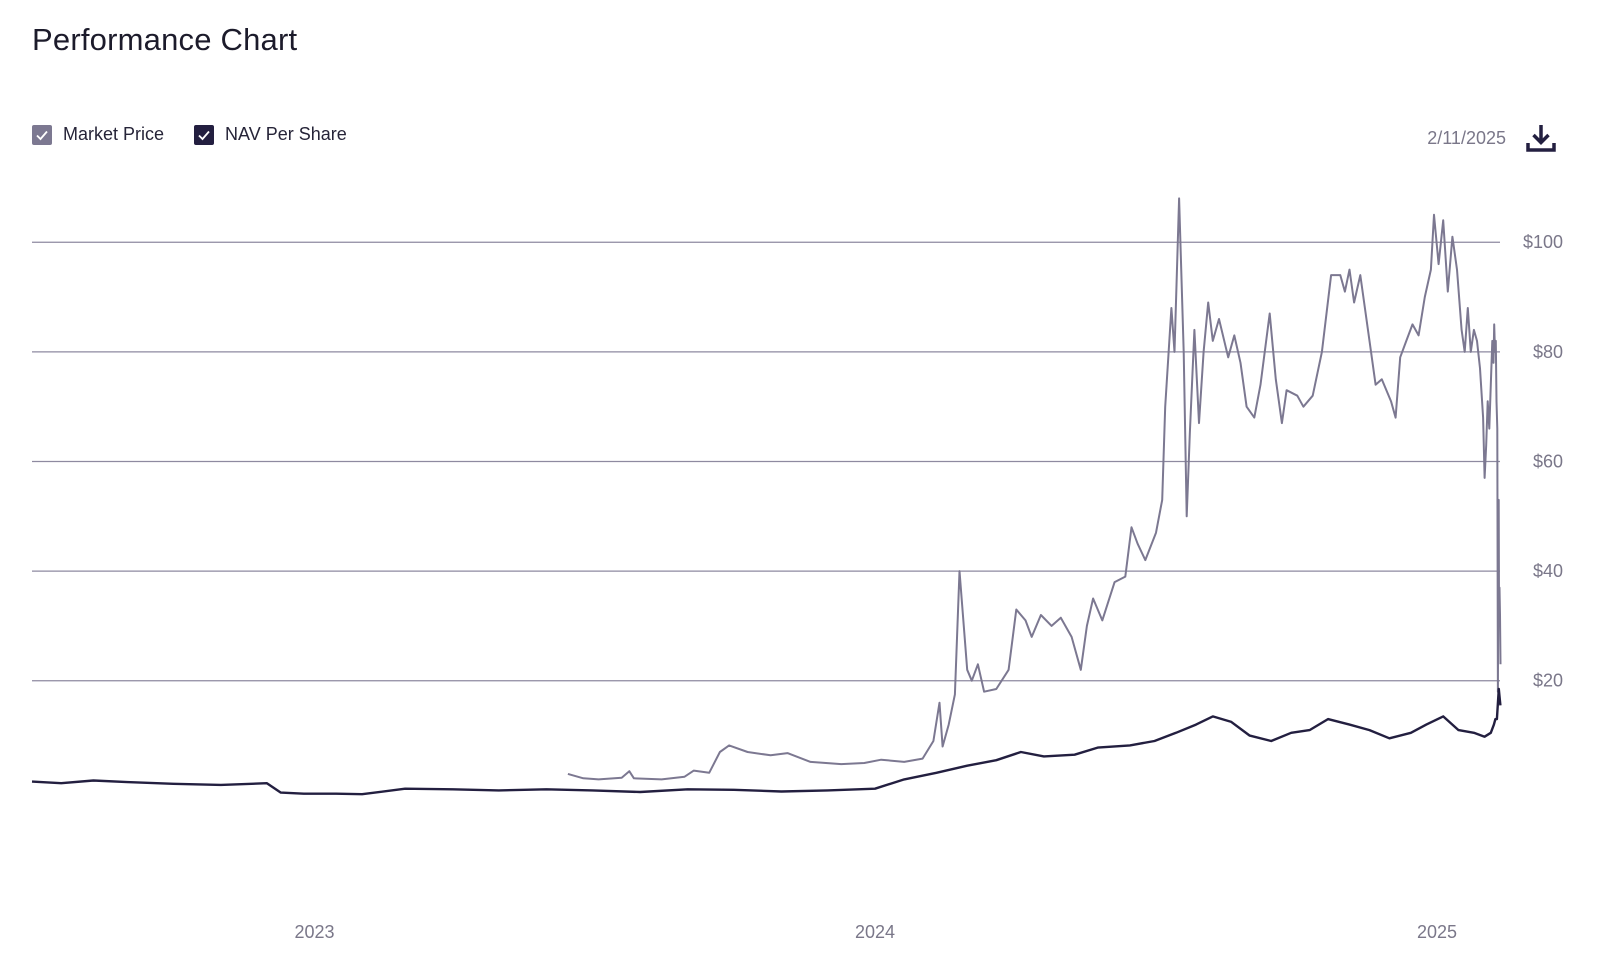 The image size is (1600, 956). I want to click on legend-label-nav-per-share: NAV Per Share, so click(286, 134).